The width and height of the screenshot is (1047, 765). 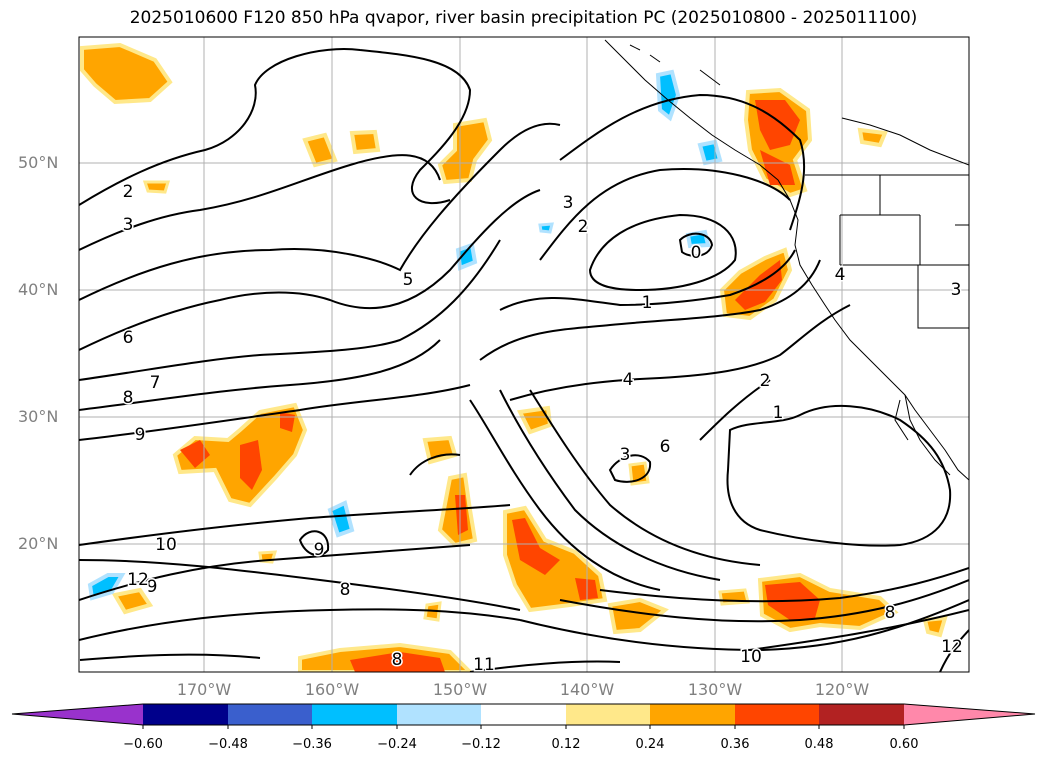 What do you see at coordinates (38, 289) in the screenshot?
I see `lat-label: 40°N` at bounding box center [38, 289].